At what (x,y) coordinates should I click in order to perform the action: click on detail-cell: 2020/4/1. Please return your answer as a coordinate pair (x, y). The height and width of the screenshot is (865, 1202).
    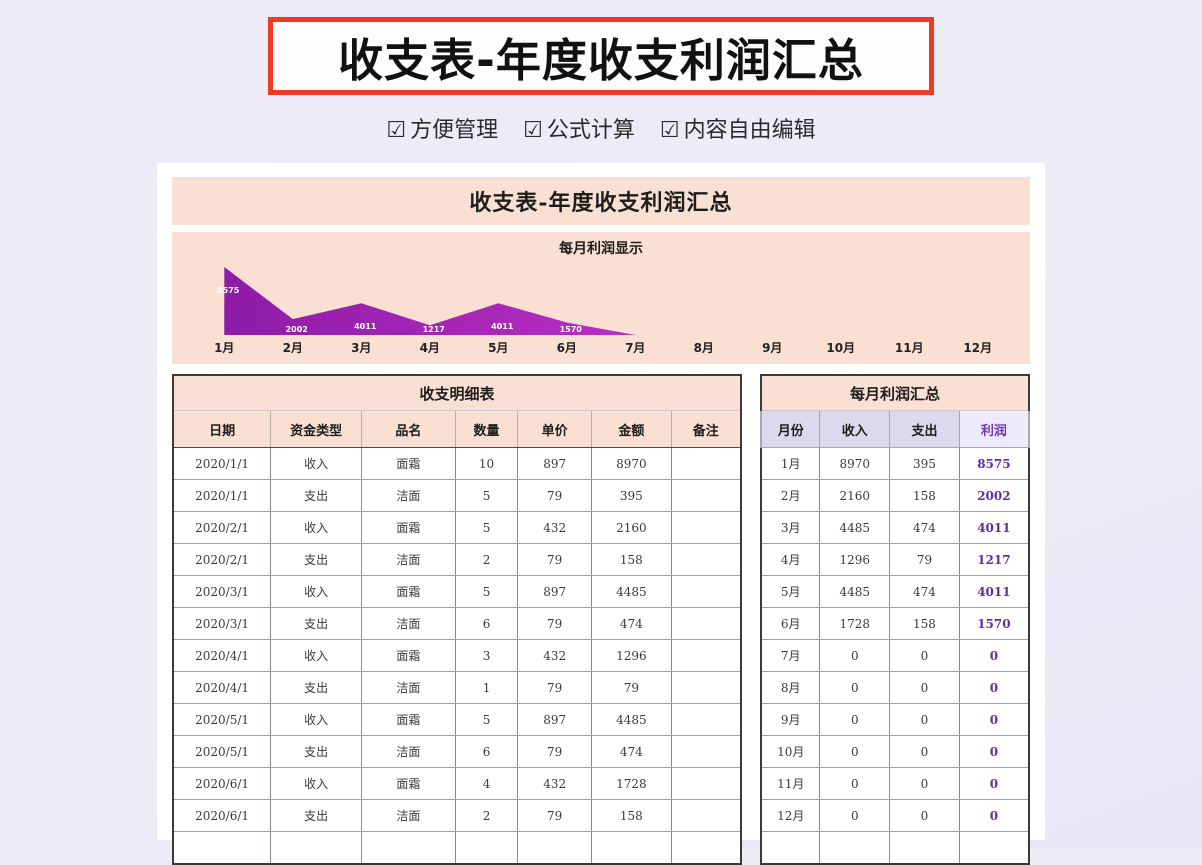
    Looking at the image, I should click on (222, 655).